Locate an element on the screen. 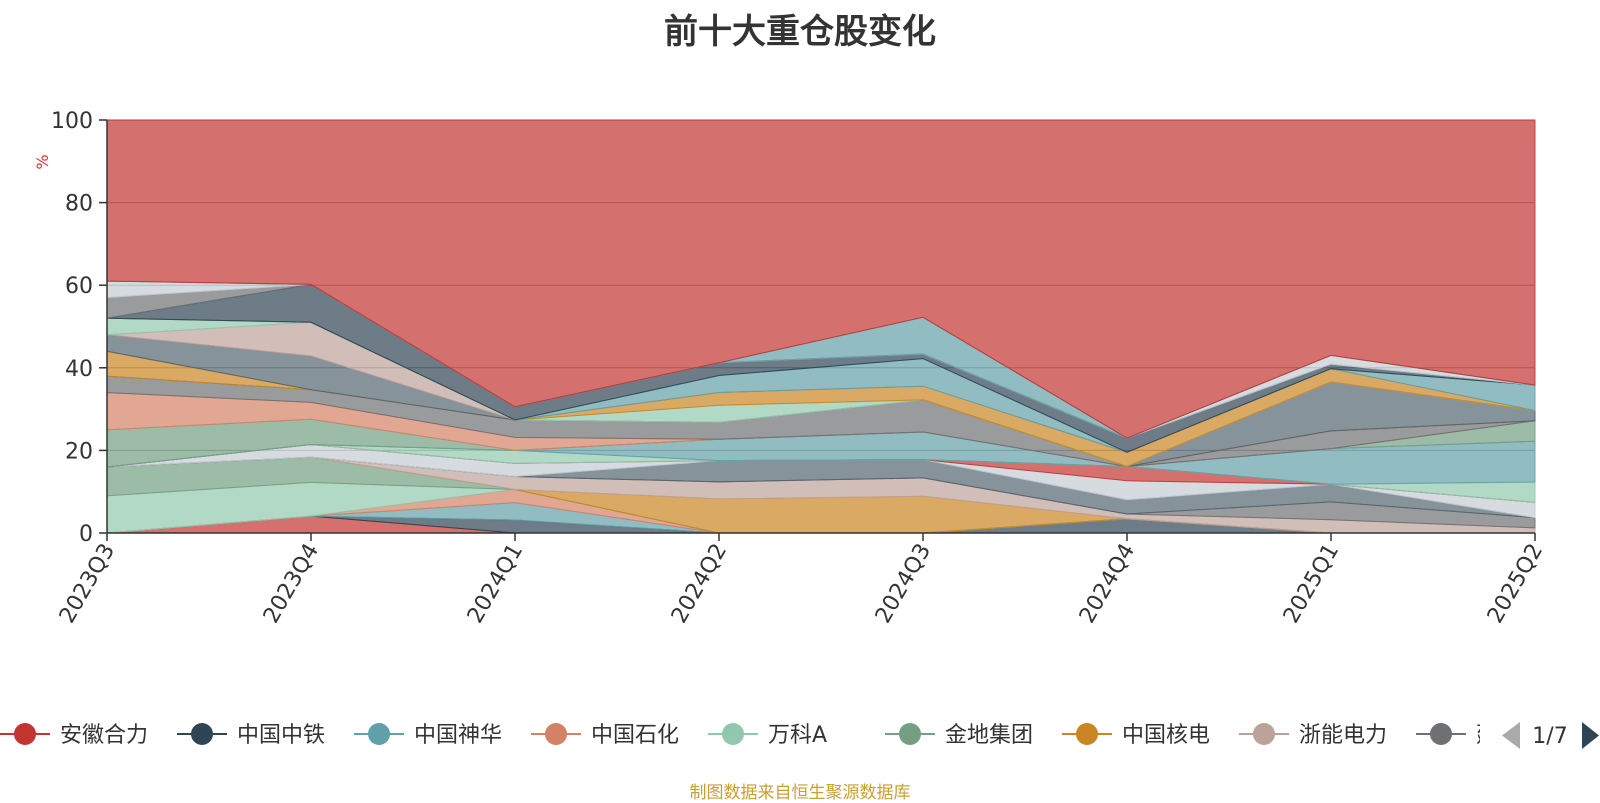 The height and width of the screenshot is (803, 1600). legend-item: 中国神华 is located at coordinates (428, 735).